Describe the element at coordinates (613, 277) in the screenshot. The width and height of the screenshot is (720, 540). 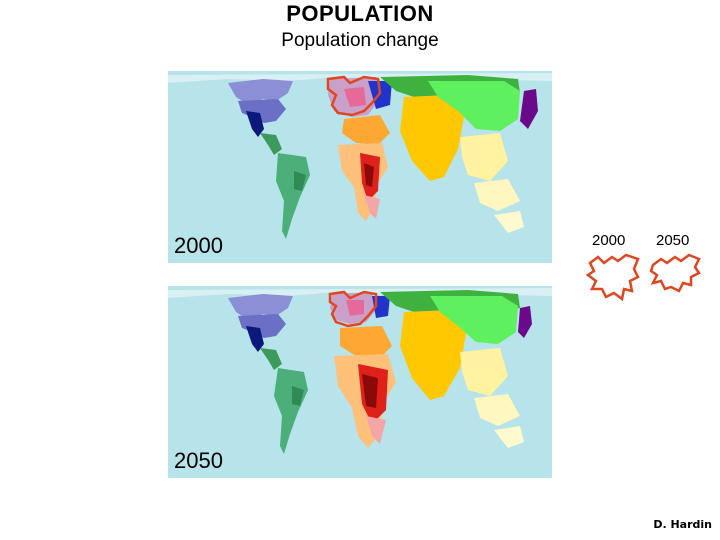
I see `europe-outline-2000-icon` at that location.